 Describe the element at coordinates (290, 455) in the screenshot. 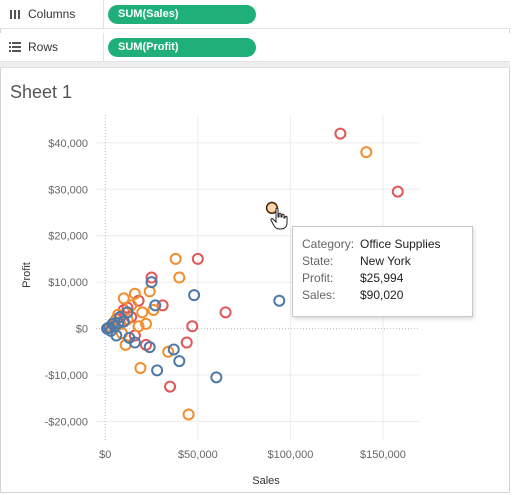

I see `x-tick-label: $100,000` at that location.